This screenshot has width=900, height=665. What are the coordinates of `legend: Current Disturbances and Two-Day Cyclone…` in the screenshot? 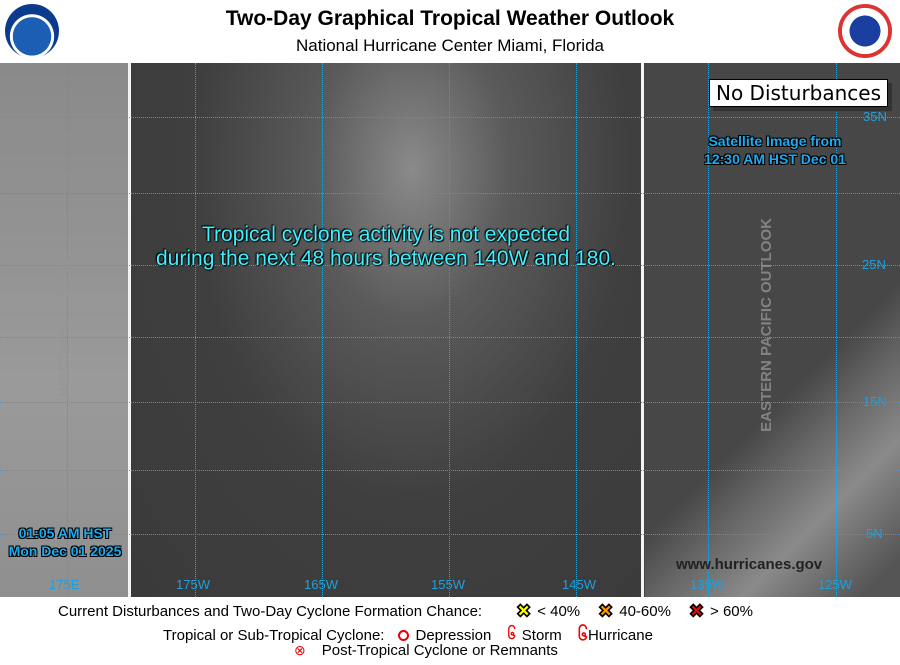 It's located at (450, 631).